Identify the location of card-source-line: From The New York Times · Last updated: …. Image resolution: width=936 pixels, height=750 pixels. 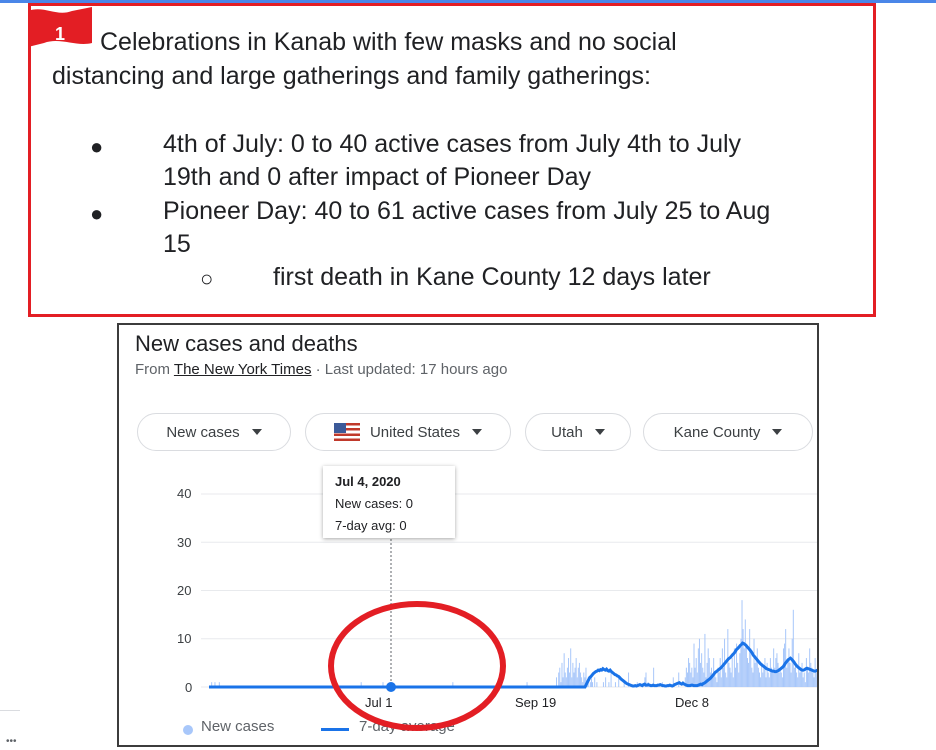
(321, 369).